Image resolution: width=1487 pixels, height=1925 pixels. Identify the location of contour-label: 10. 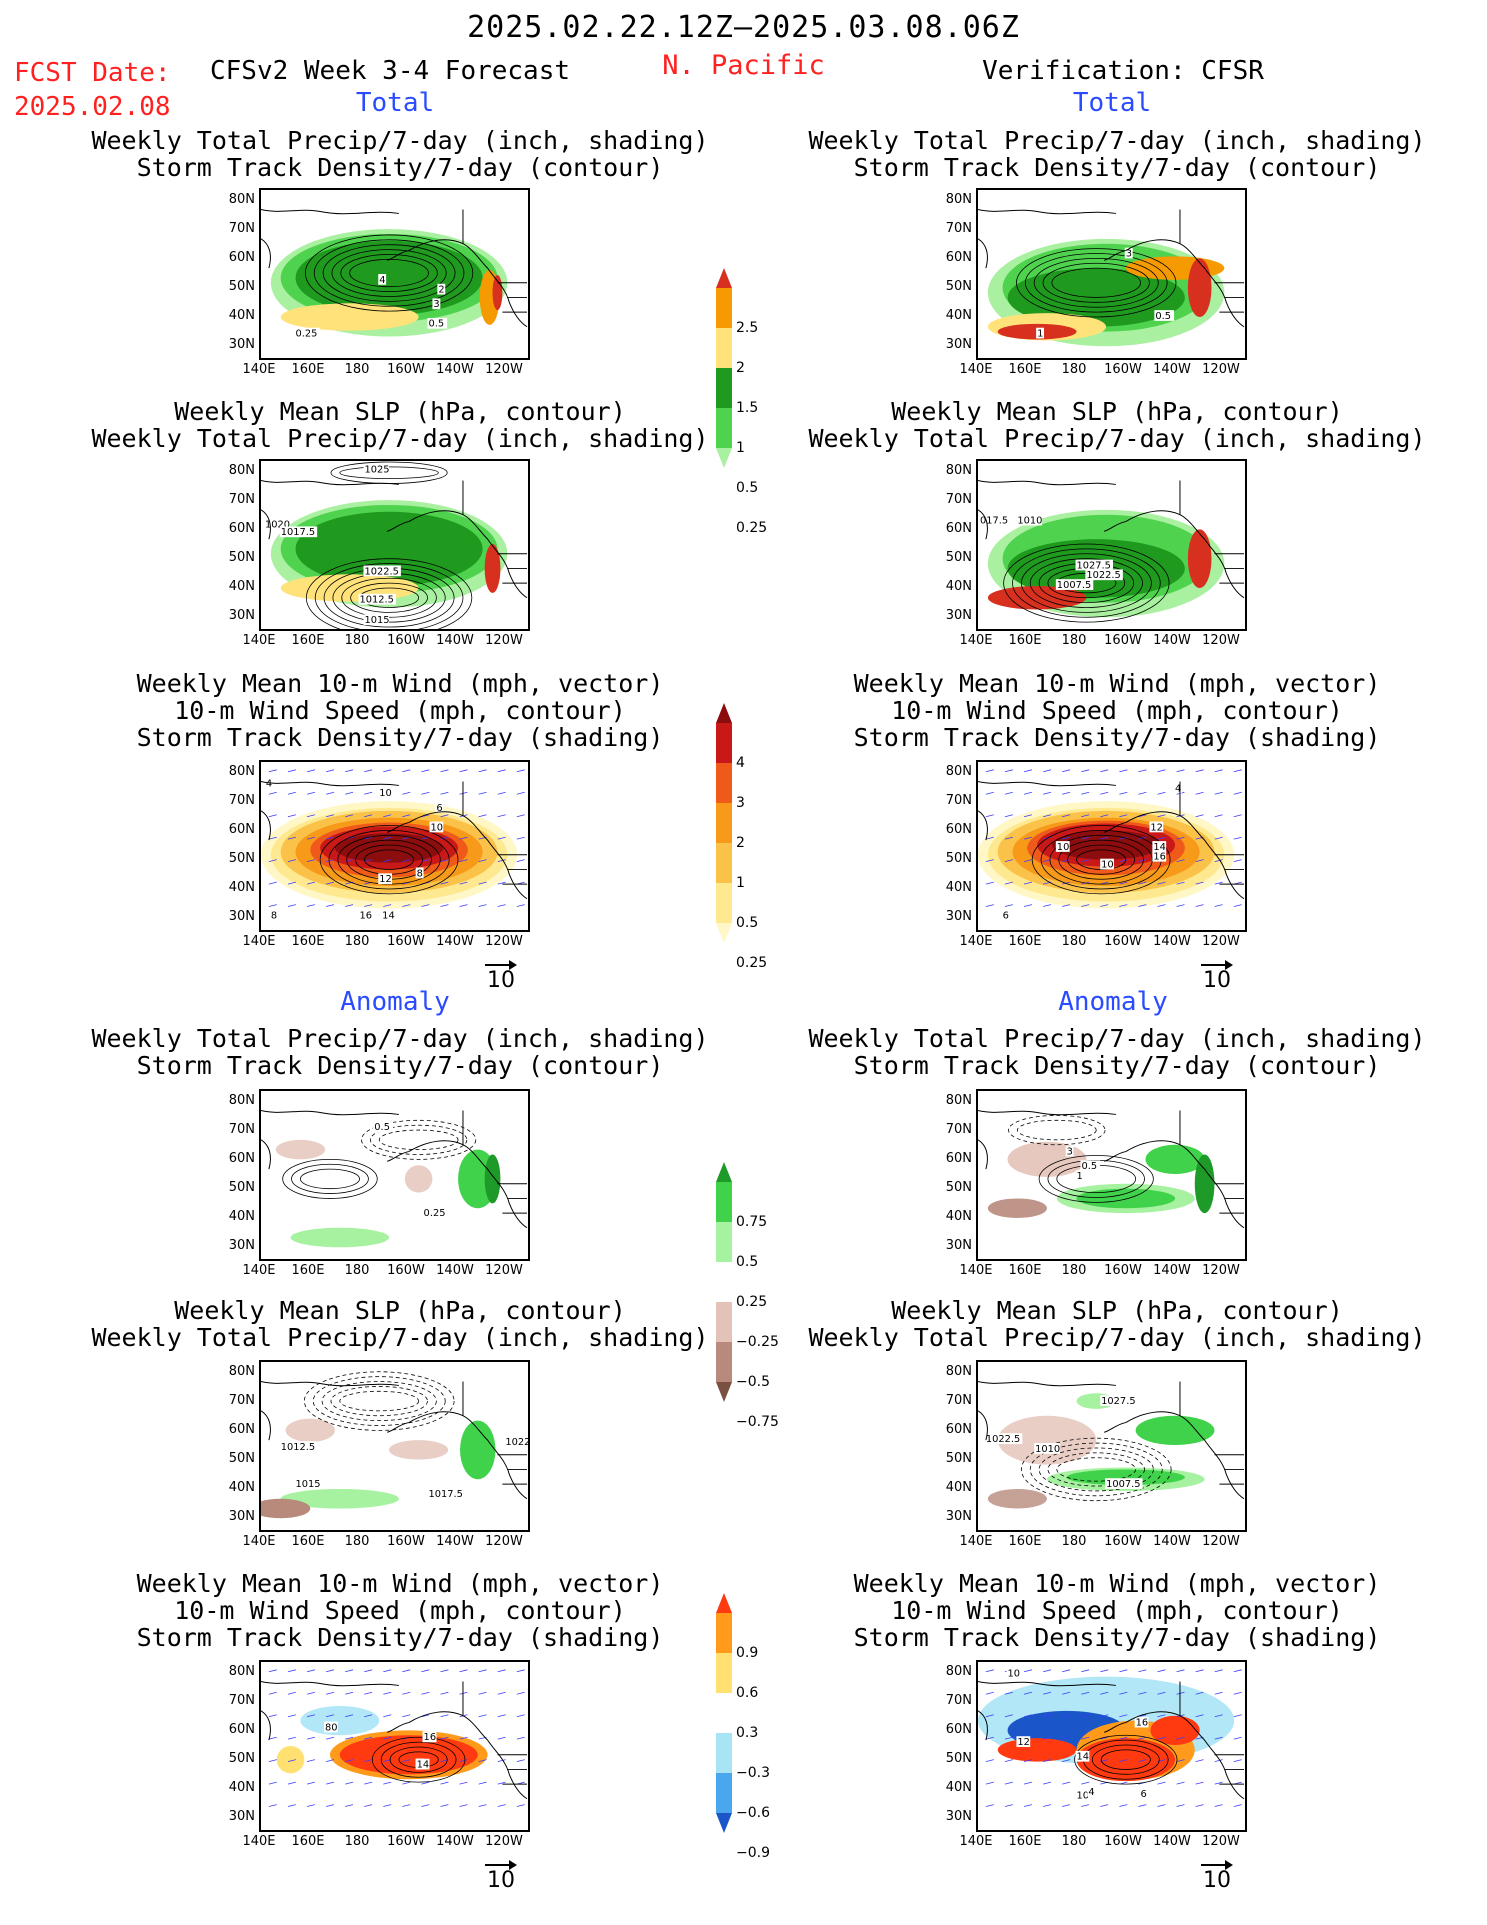
(1063, 847).